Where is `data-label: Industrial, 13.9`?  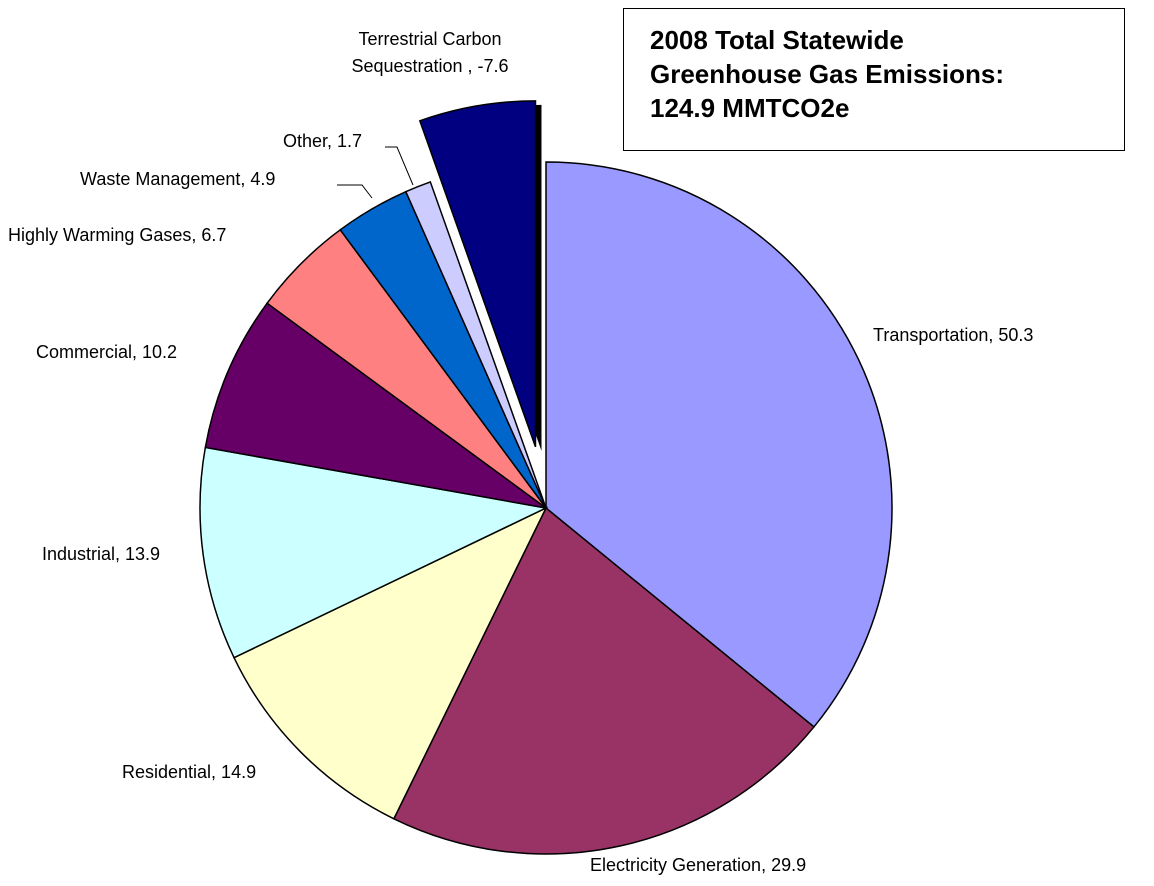
data-label: Industrial, 13.9 is located at coordinates (101, 554).